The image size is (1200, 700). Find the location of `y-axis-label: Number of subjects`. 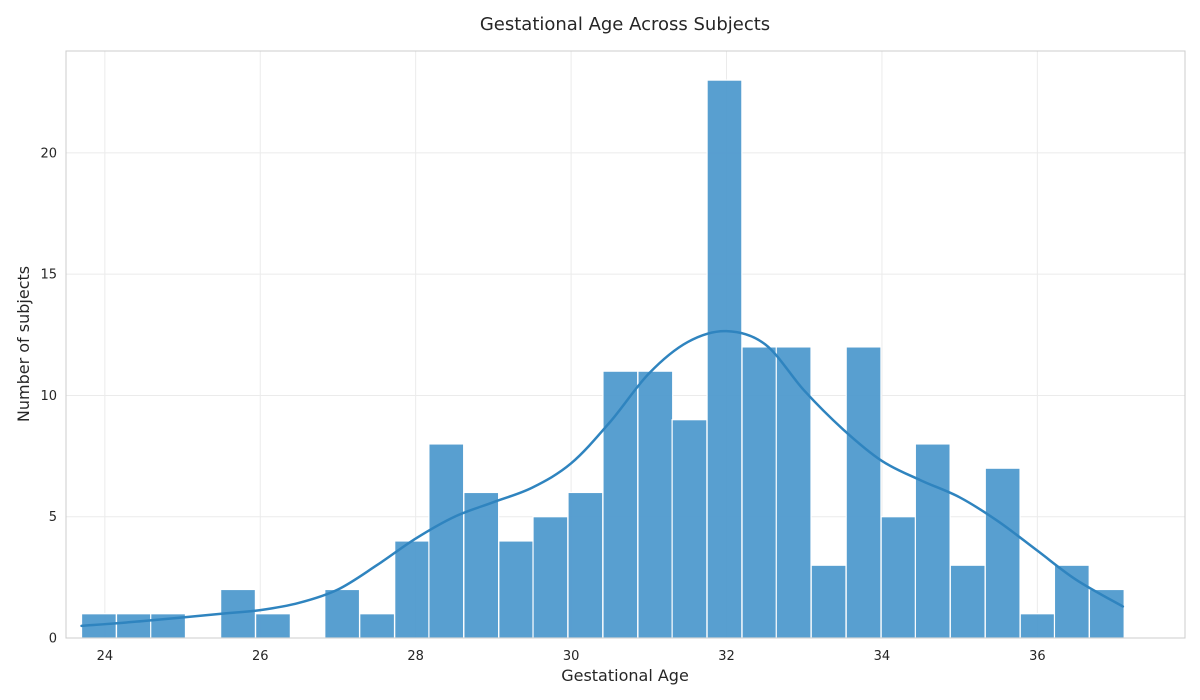

y-axis-label: Number of subjects is located at coordinates (23, 344).